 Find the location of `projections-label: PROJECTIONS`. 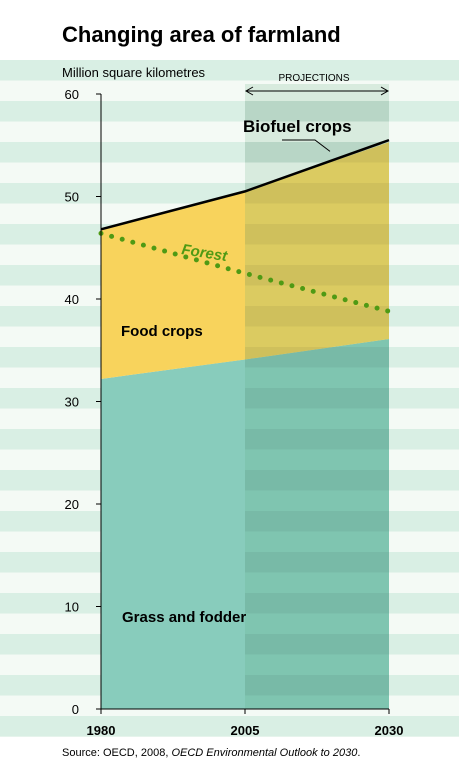

projections-label: PROJECTIONS is located at coordinates (313, 78).